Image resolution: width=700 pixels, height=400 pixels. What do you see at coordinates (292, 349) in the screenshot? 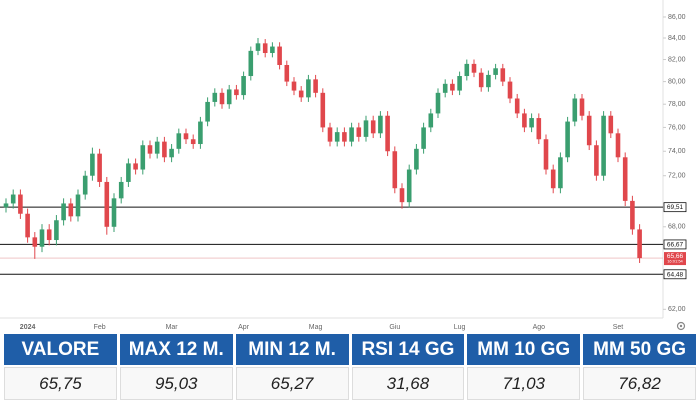
I see `table-header-cell: MIN 12 M.` at bounding box center [292, 349].